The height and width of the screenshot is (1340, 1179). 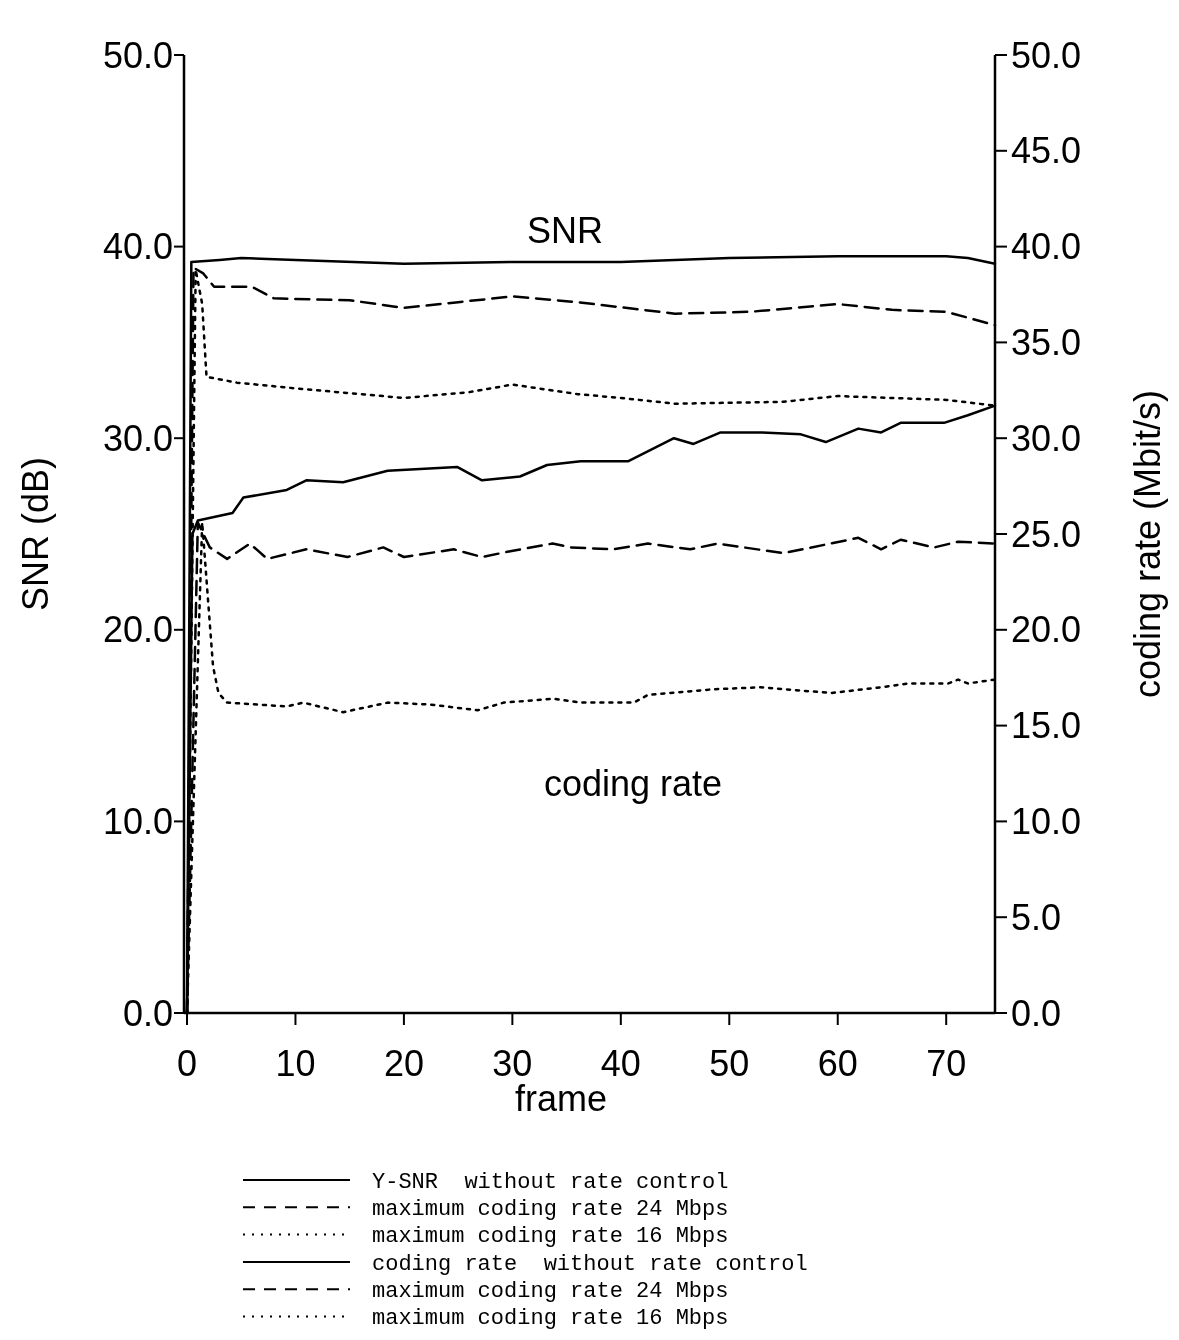 What do you see at coordinates (1147, 544) in the screenshot?
I see `y2-axis-title: coding rate (Mbit/s)` at bounding box center [1147, 544].